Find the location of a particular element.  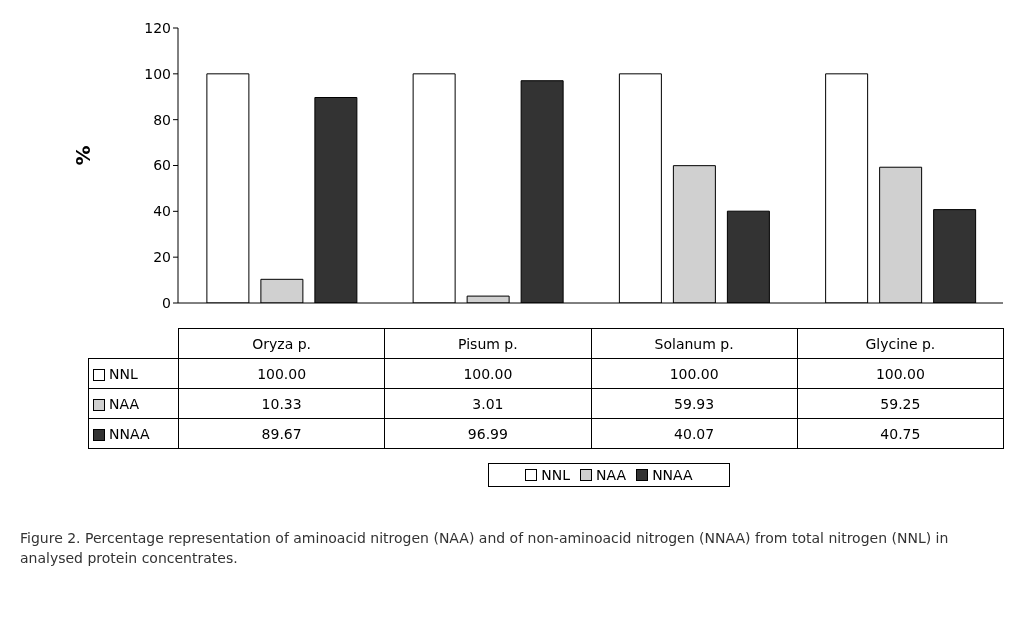

caption: Figure 2. Percentage representation of aminoacid nitrogen (NAA) and of non-aminoacid nitrogen (NNAA) from total nitrogen (NNL) in analysed protein concentrates. is located at coordinates (485, 548).